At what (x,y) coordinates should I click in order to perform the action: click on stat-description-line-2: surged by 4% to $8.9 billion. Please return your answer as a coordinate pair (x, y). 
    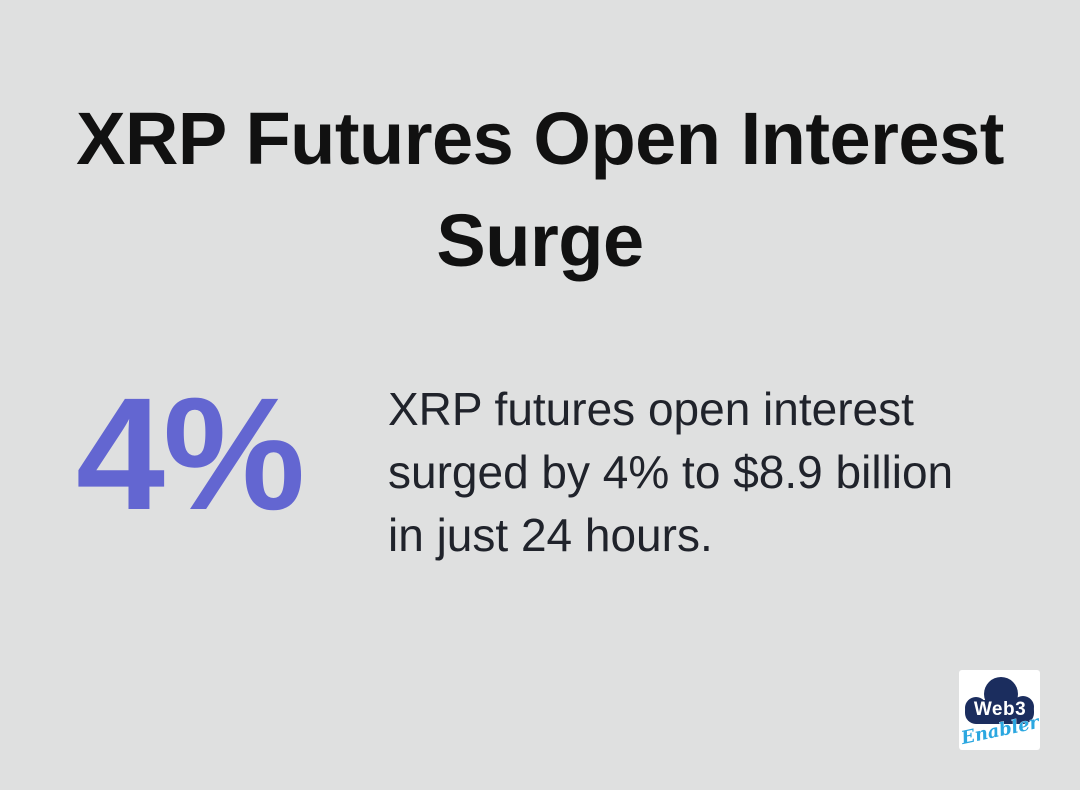
    Looking at the image, I should click on (671, 472).